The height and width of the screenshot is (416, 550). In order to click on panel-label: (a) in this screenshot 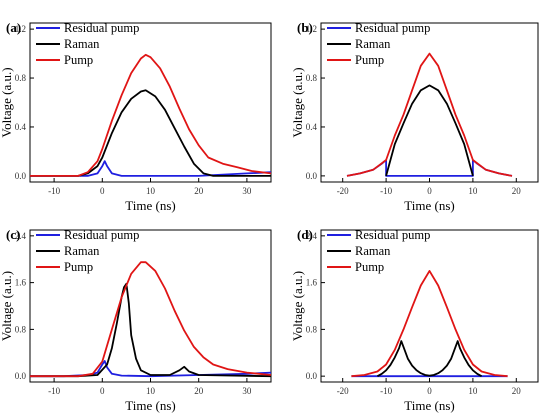, I will do `click(13, 27)`.